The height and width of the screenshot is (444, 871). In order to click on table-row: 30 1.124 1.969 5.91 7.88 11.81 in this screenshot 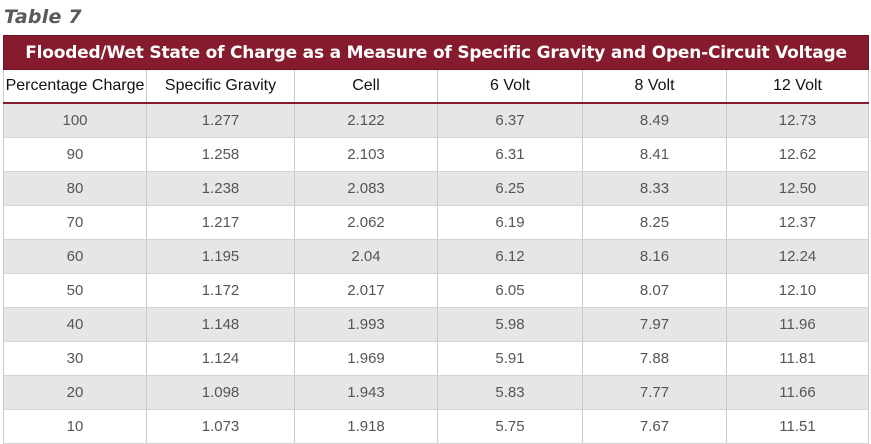, I will do `click(436, 358)`.